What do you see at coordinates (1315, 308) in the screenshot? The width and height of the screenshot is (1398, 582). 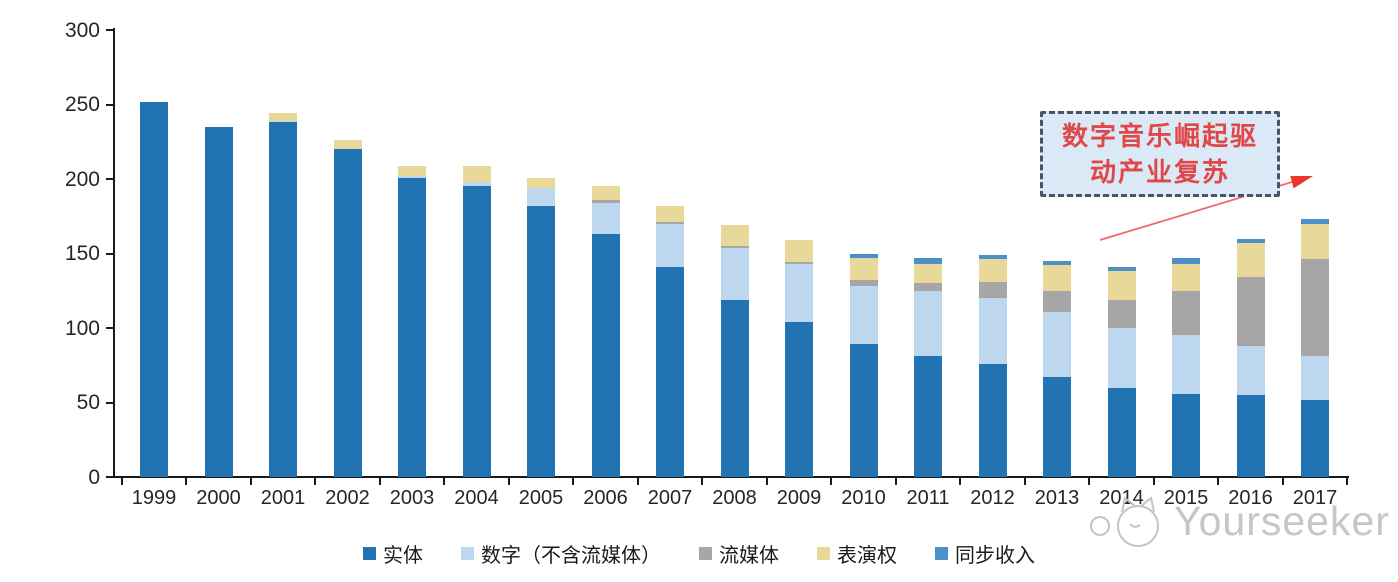 I see `bar-segment-2017-流媒体` at bounding box center [1315, 308].